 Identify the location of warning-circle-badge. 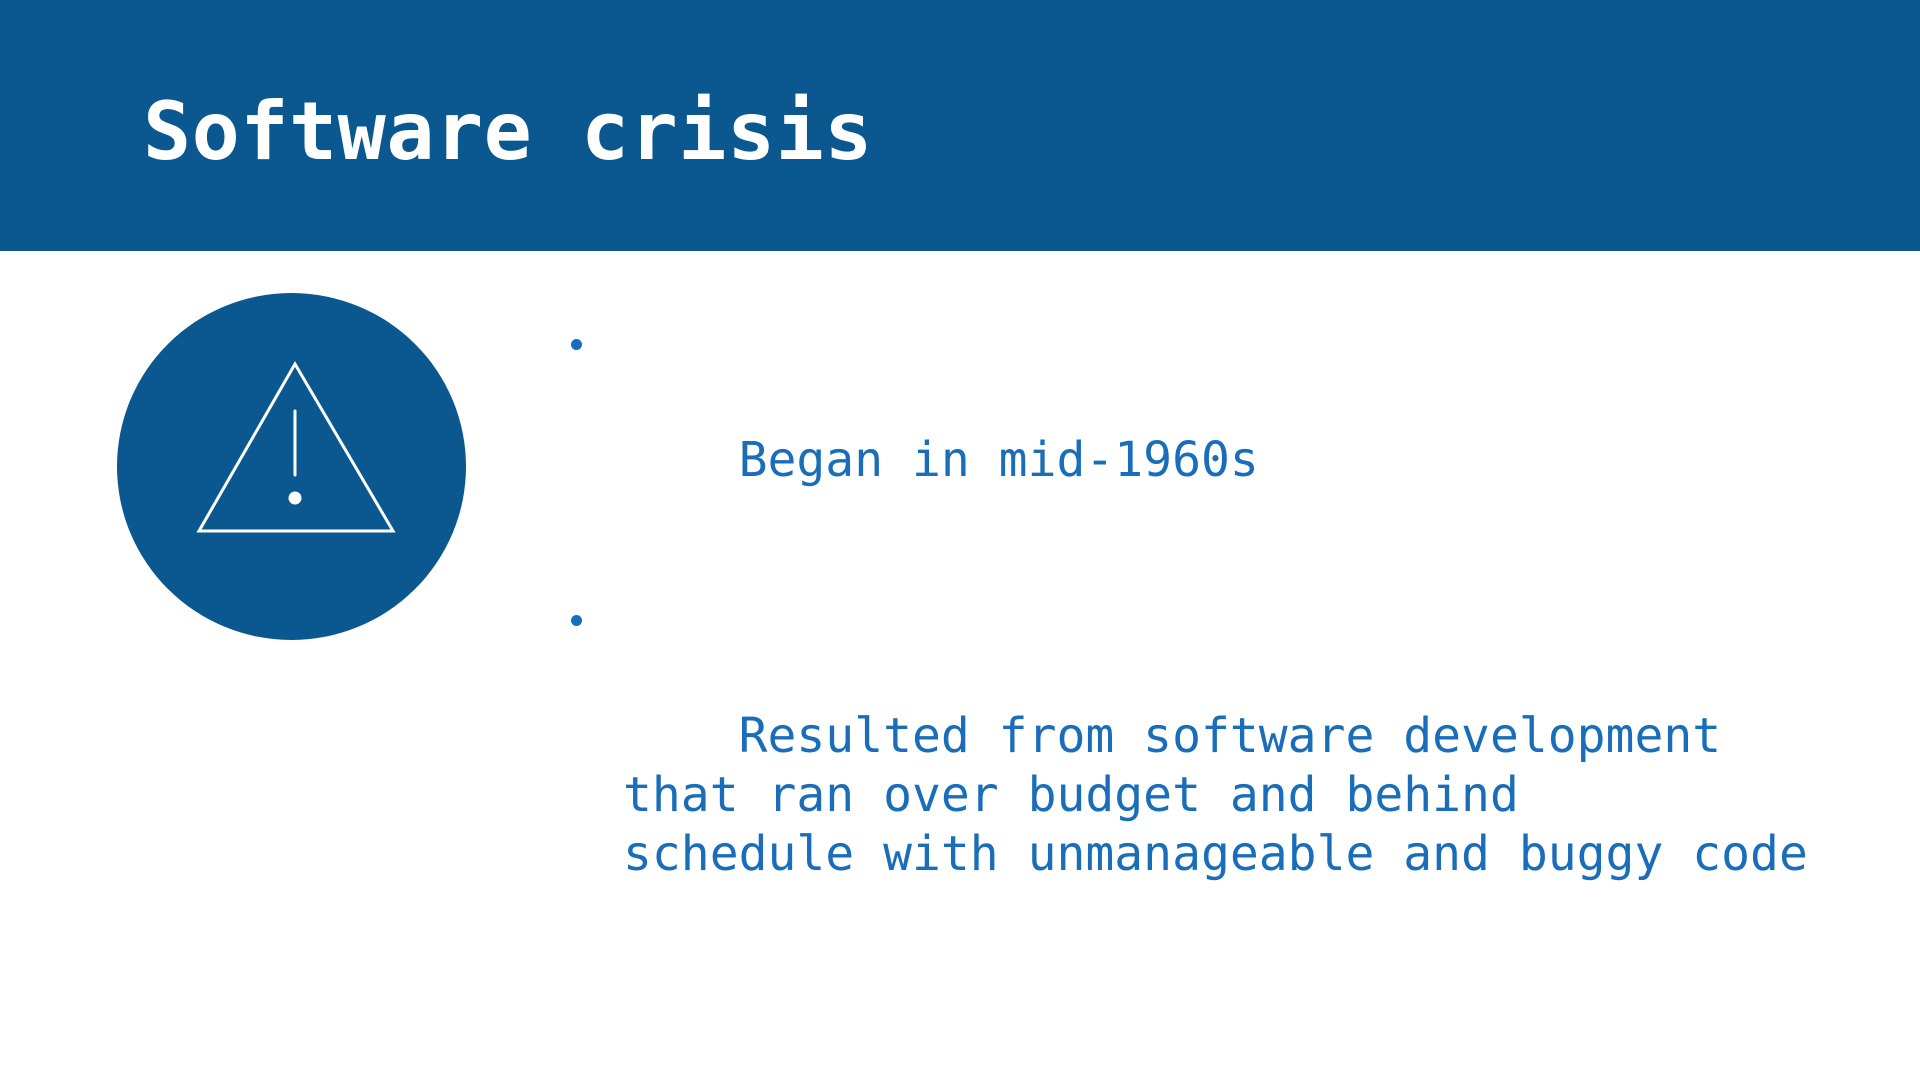
(291, 466).